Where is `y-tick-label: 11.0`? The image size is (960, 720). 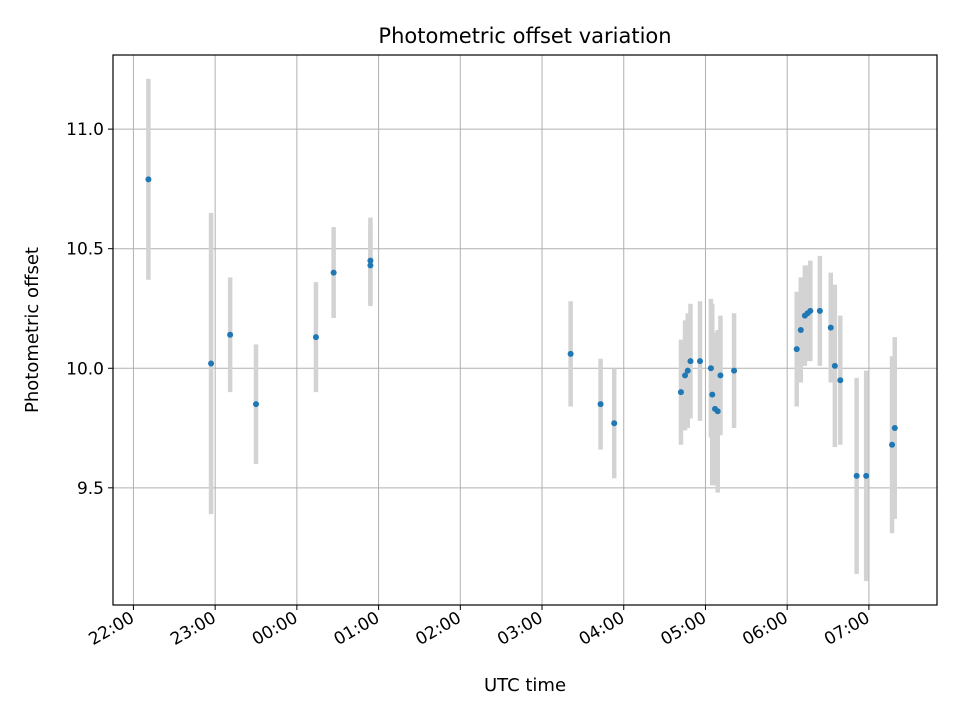
y-tick-label: 11.0 is located at coordinates (85, 130).